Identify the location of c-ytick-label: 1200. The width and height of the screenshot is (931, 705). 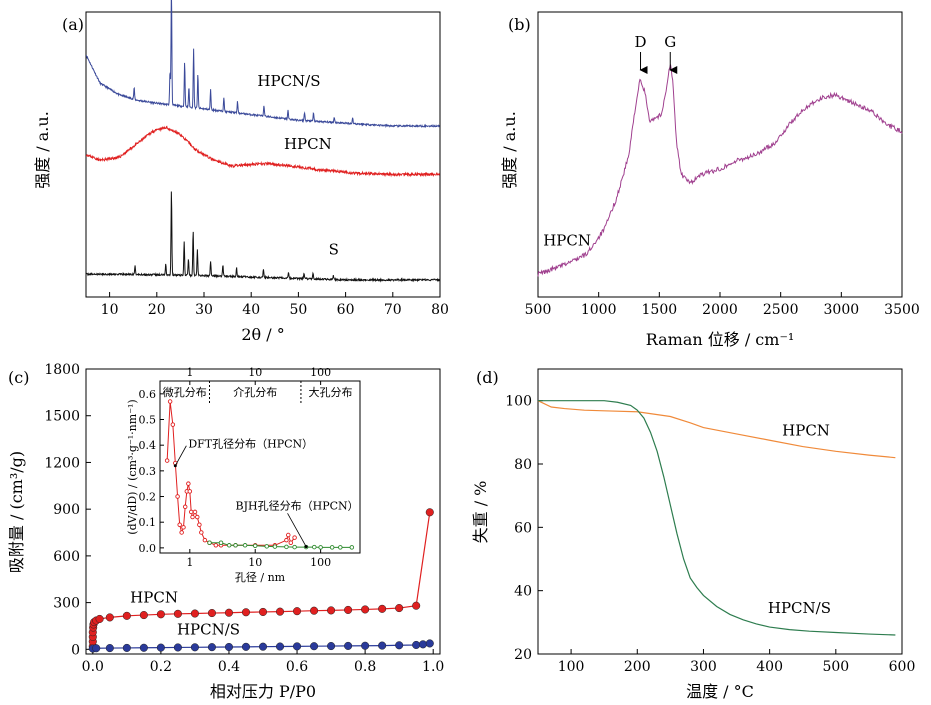
(62, 463).